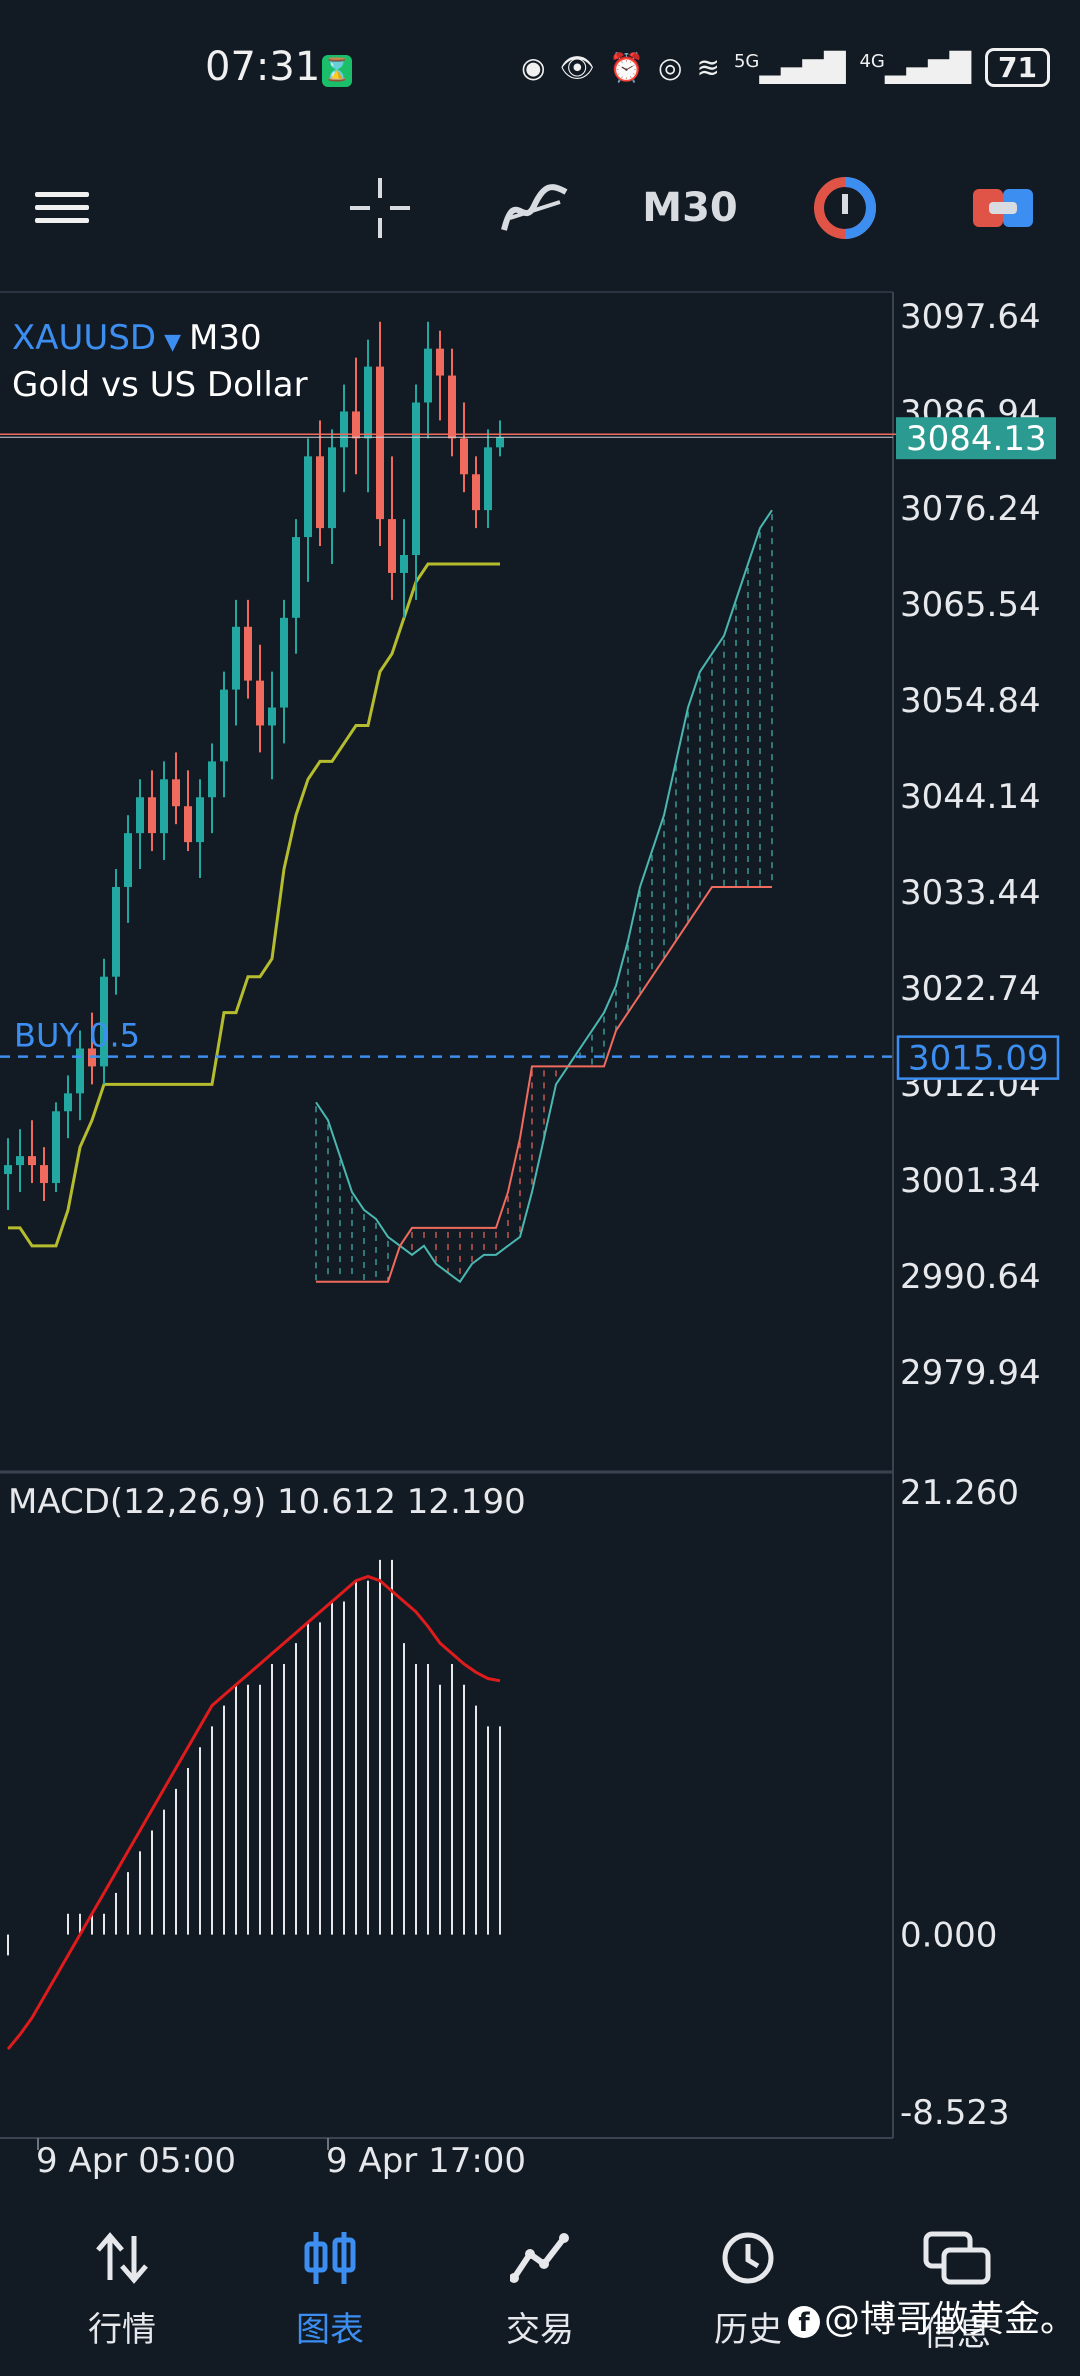  I want to click on eye-icon: 👁, so click(577, 67).